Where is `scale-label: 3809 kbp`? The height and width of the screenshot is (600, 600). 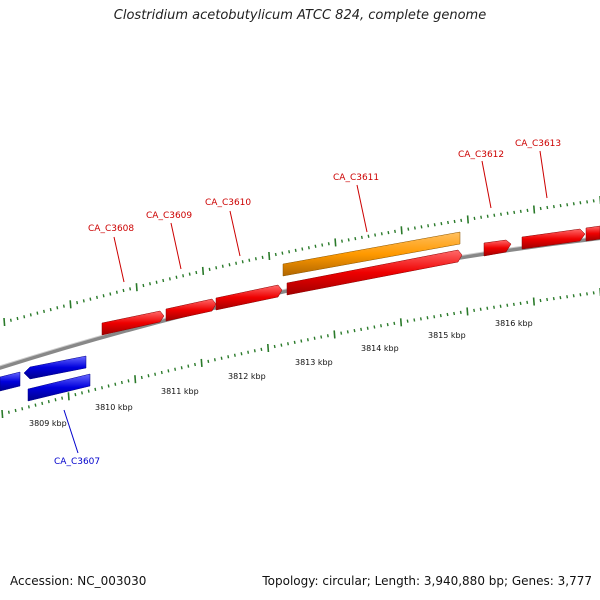 scale-label: 3809 kbp is located at coordinates (48, 423).